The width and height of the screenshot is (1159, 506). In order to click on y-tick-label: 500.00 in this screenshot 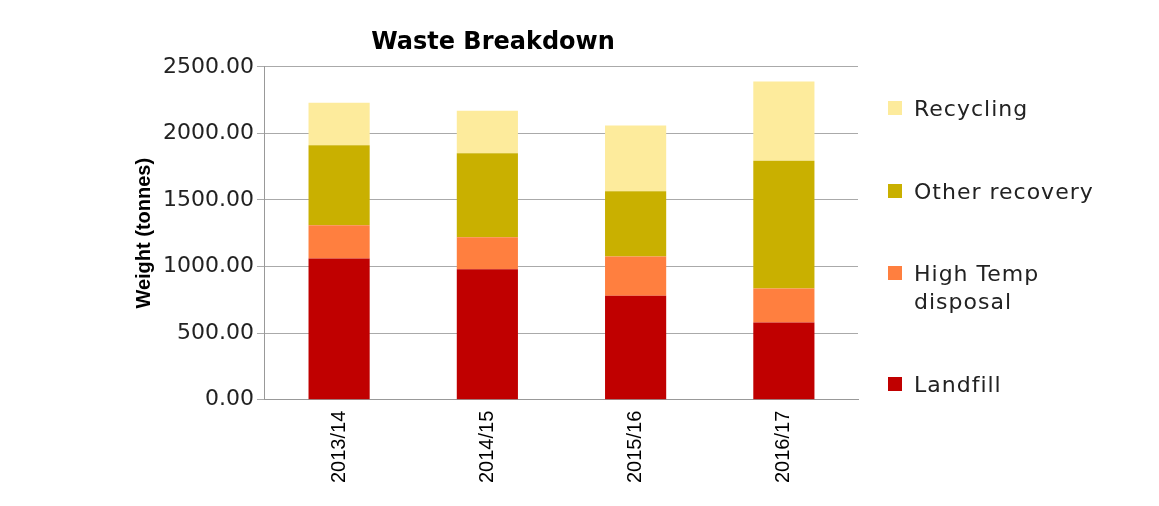, I will do `click(215, 331)`.